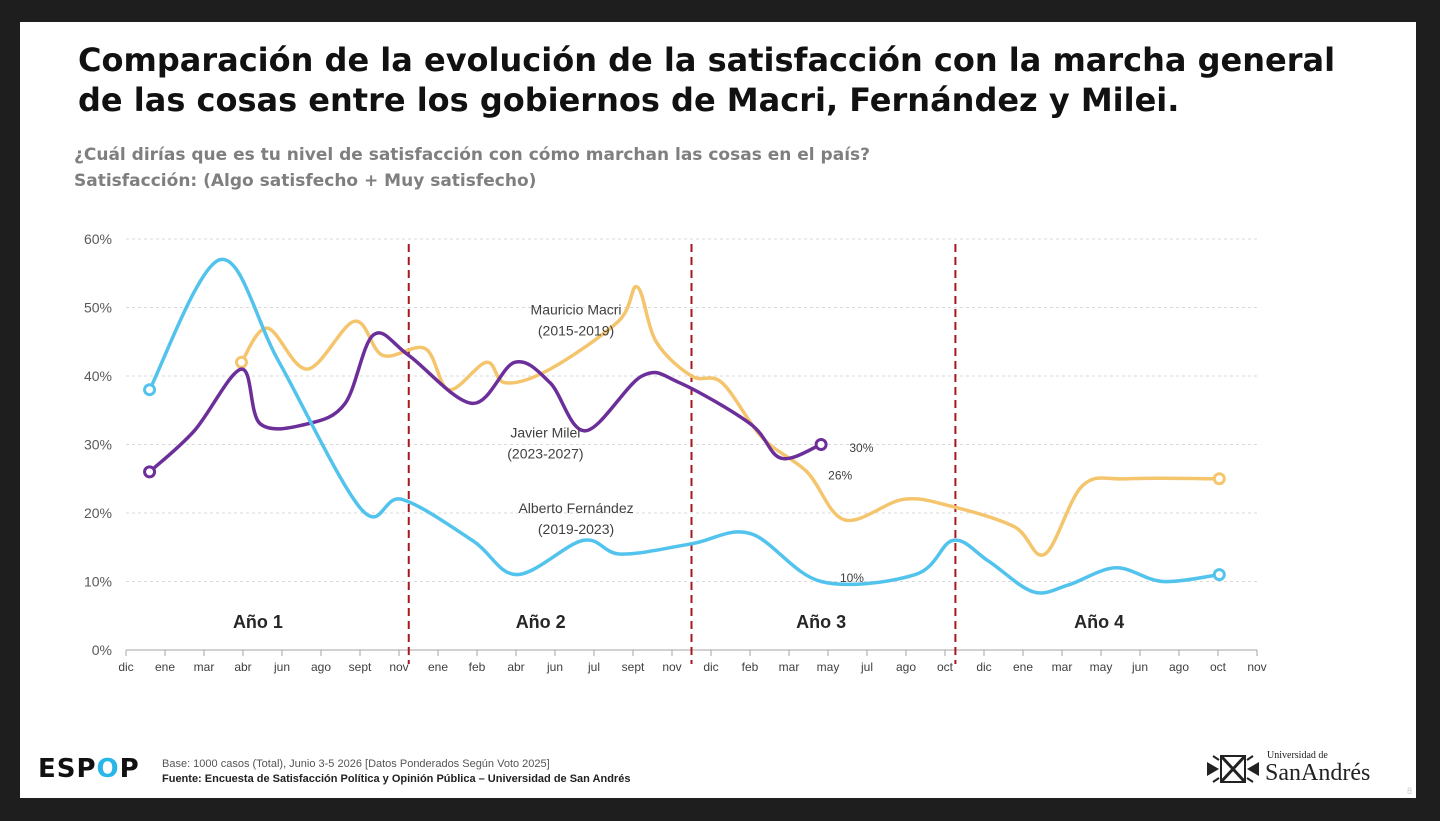  I want to click on y-tick-label: 30%, so click(98, 445).